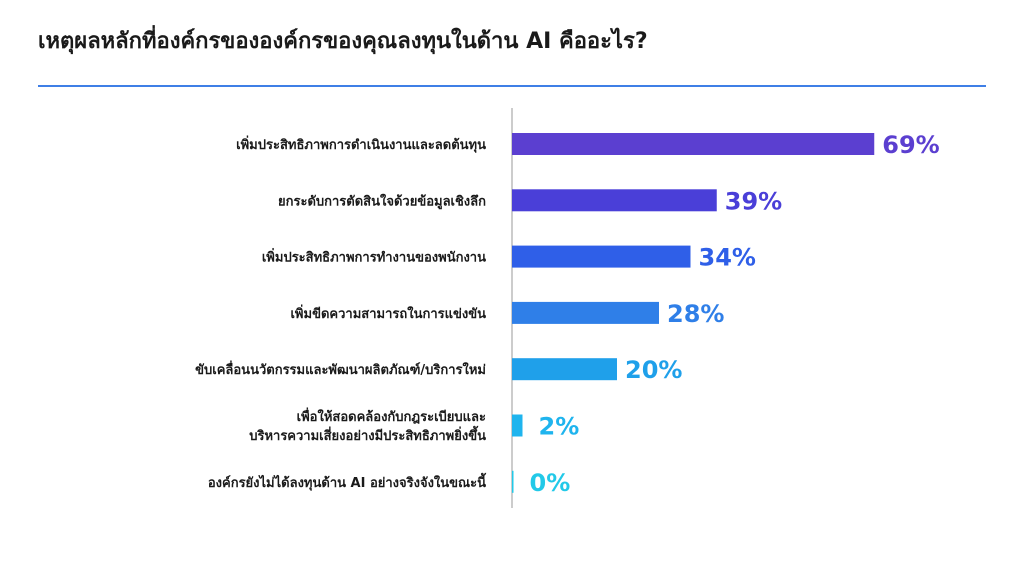 This screenshot has width=1024, height=576. What do you see at coordinates (391, 416) in the screenshot?
I see `category-label-5-line-0: เพื่อให้สอดคล้องกับกฎระเบียบและ` at bounding box center [391, 416].